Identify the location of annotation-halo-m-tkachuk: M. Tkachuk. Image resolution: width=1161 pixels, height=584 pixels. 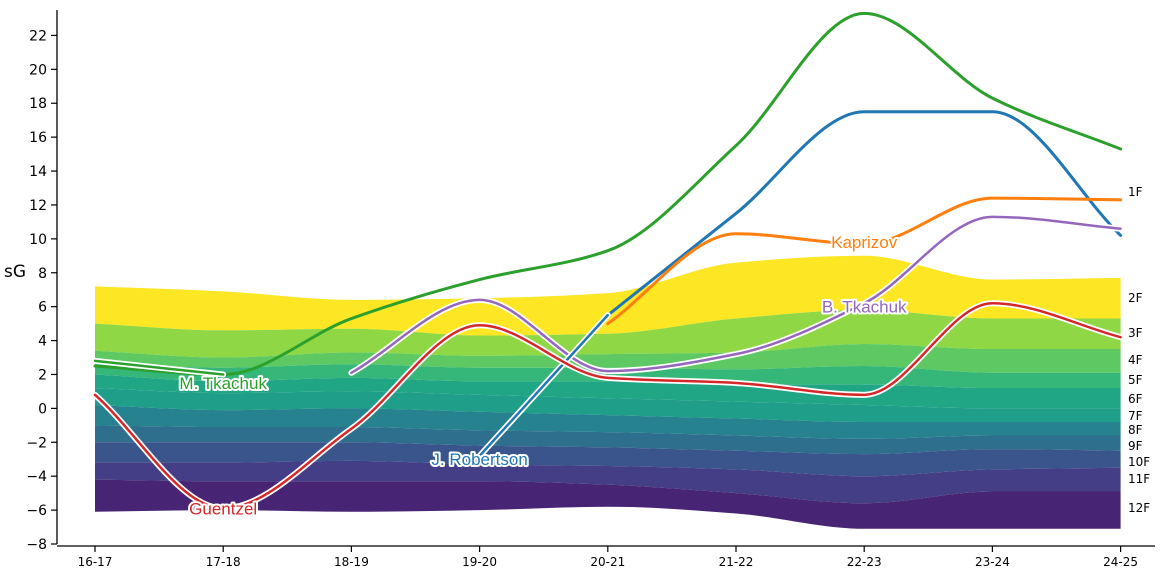
(223, 383).